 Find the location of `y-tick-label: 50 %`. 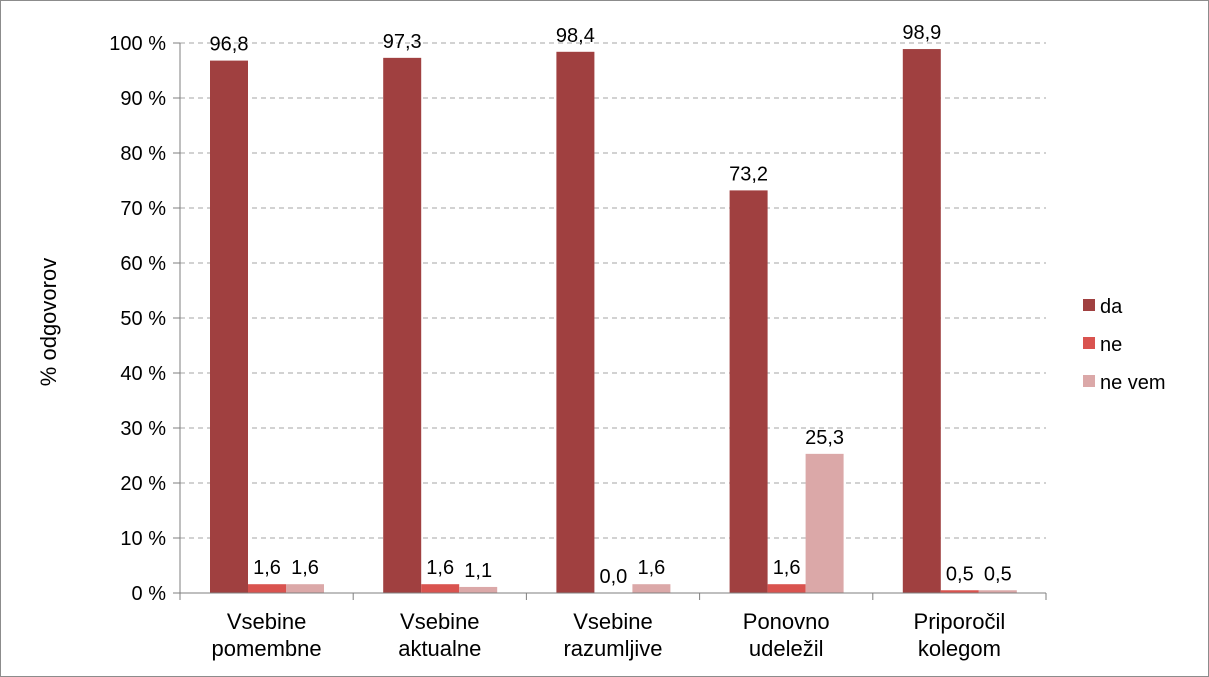

y-tick-label: 50 % is located at coordinates (143, 319).